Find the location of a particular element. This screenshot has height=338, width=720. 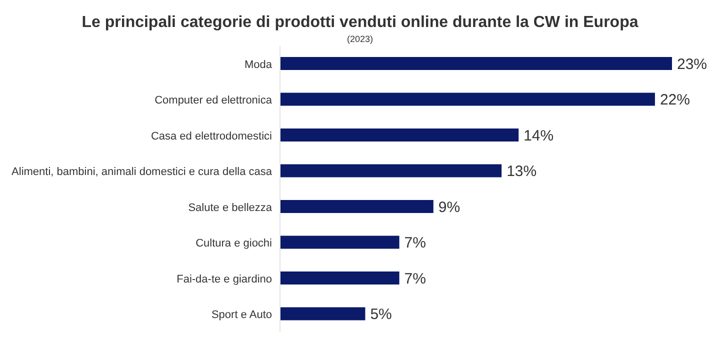

data-label: 22% is located at coordinates (675, 100).